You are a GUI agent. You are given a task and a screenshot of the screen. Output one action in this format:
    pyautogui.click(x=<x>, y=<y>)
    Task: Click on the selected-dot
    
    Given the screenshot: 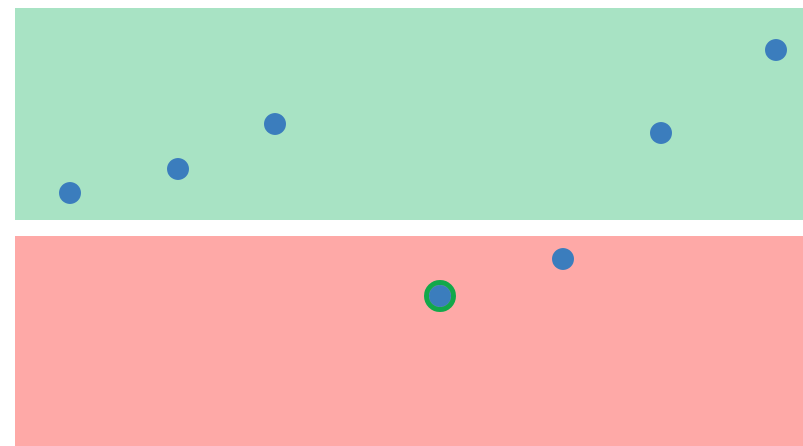 What is the action you would take?
    pyautogui.click(x=440, y=296)
    